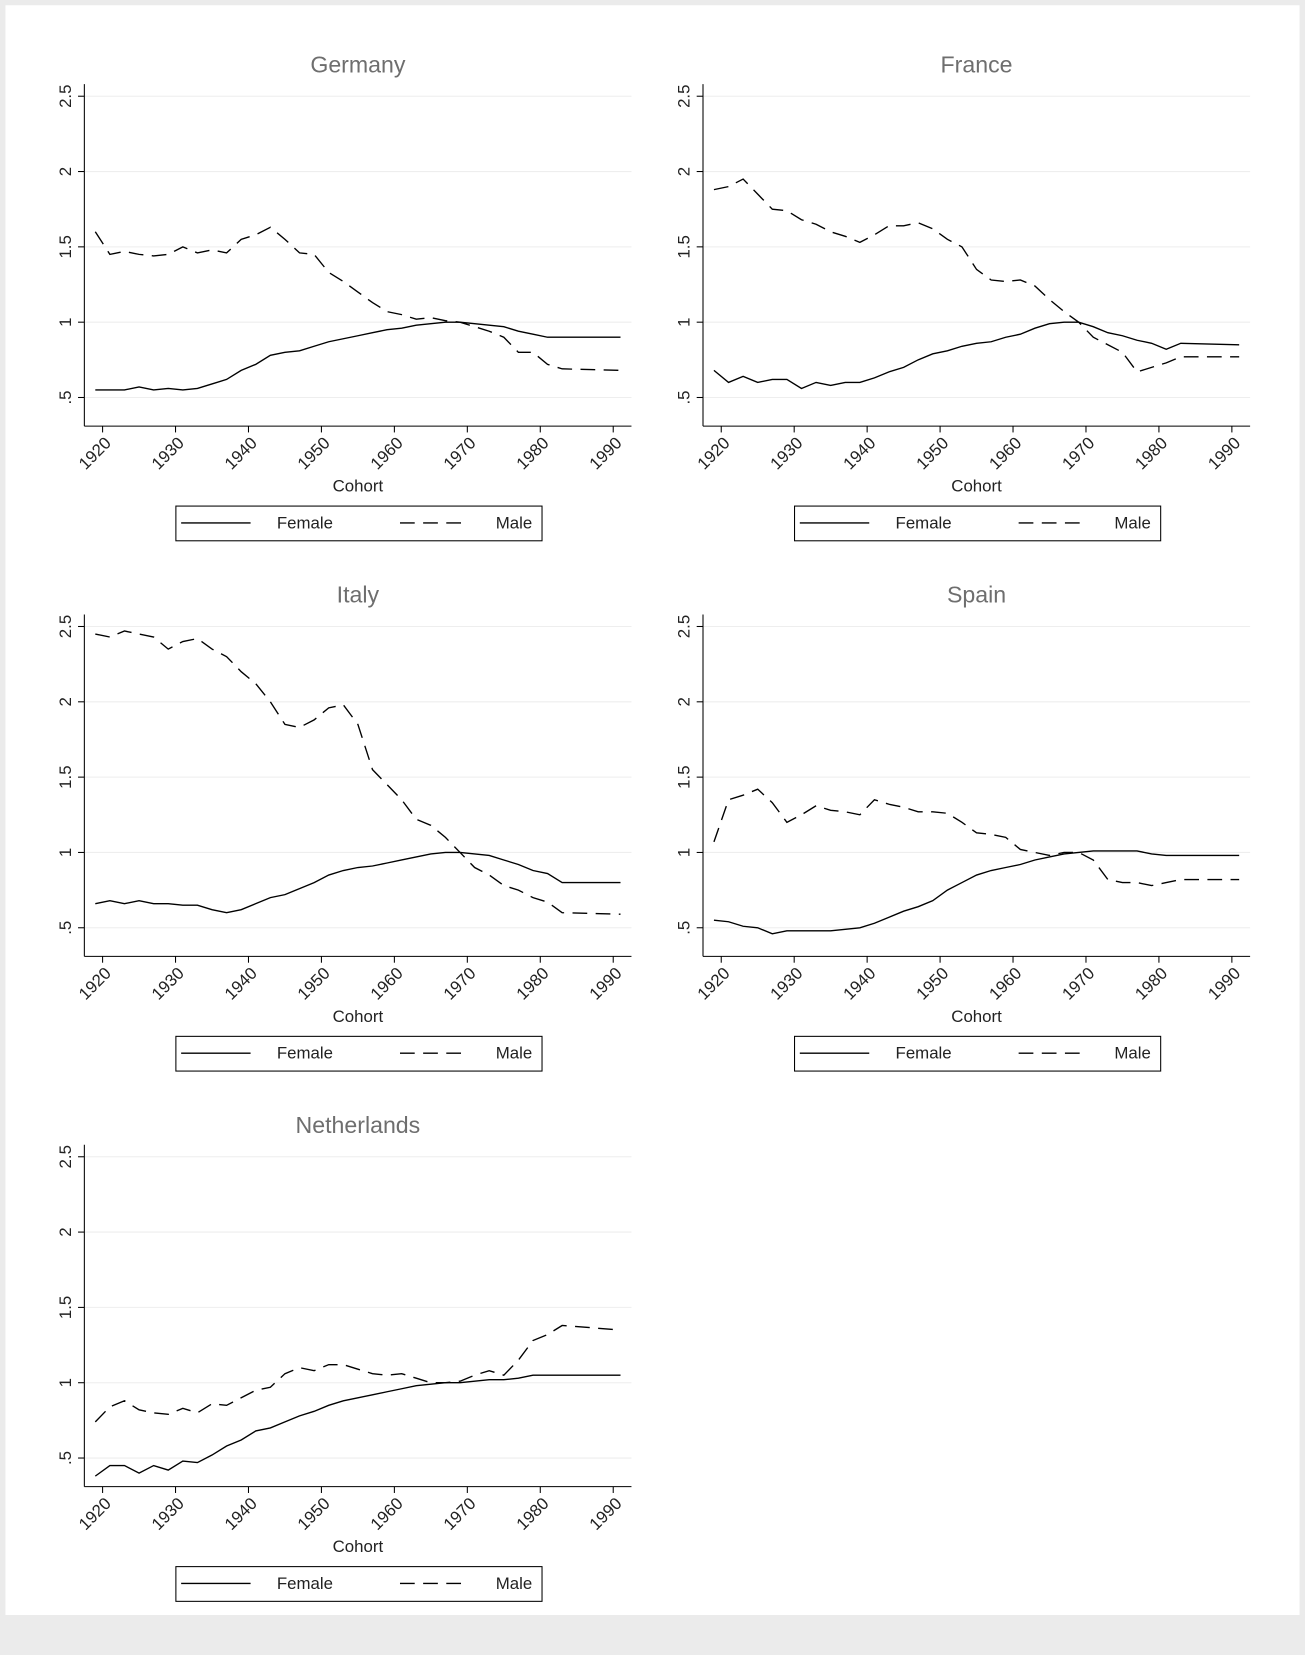 The image size is (1305, 1655). Describe the element at coordinates (976, 595) in the screenshot. I see `chart-title: Spain` at that location.